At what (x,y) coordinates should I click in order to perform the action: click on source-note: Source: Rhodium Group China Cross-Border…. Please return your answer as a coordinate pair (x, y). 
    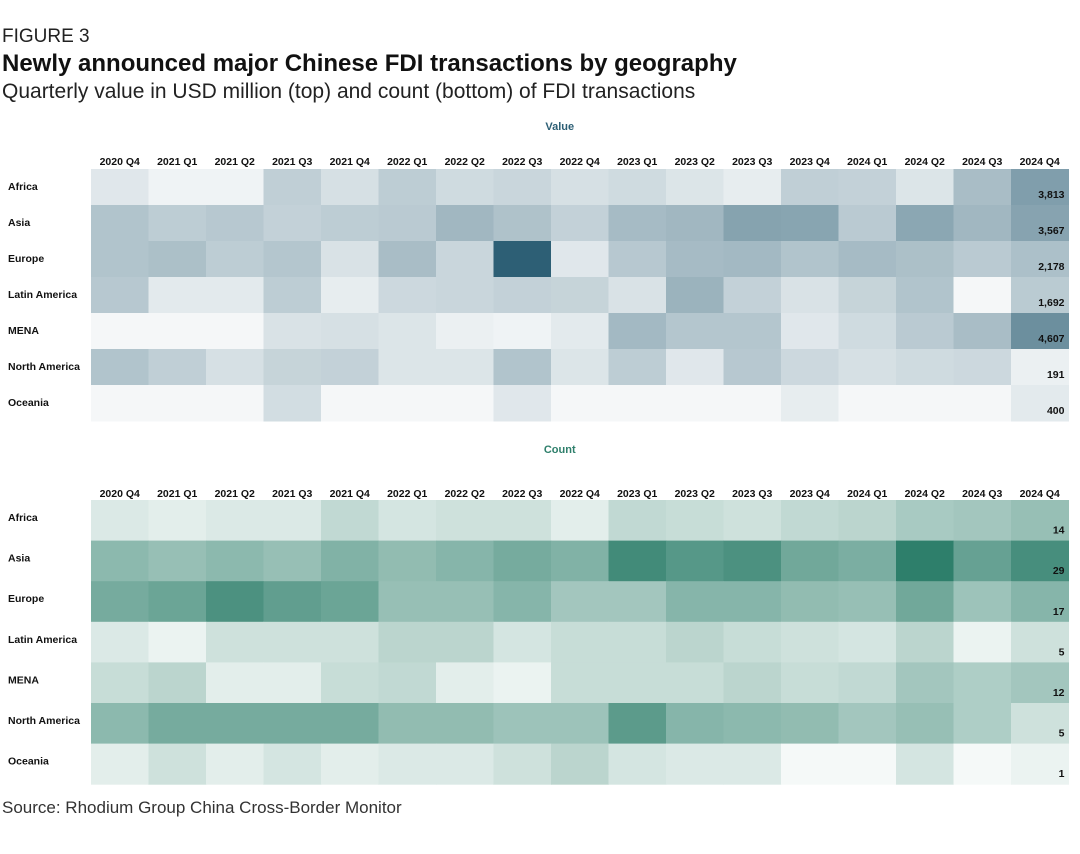
    Looking at the image, I should click on (202, 807).